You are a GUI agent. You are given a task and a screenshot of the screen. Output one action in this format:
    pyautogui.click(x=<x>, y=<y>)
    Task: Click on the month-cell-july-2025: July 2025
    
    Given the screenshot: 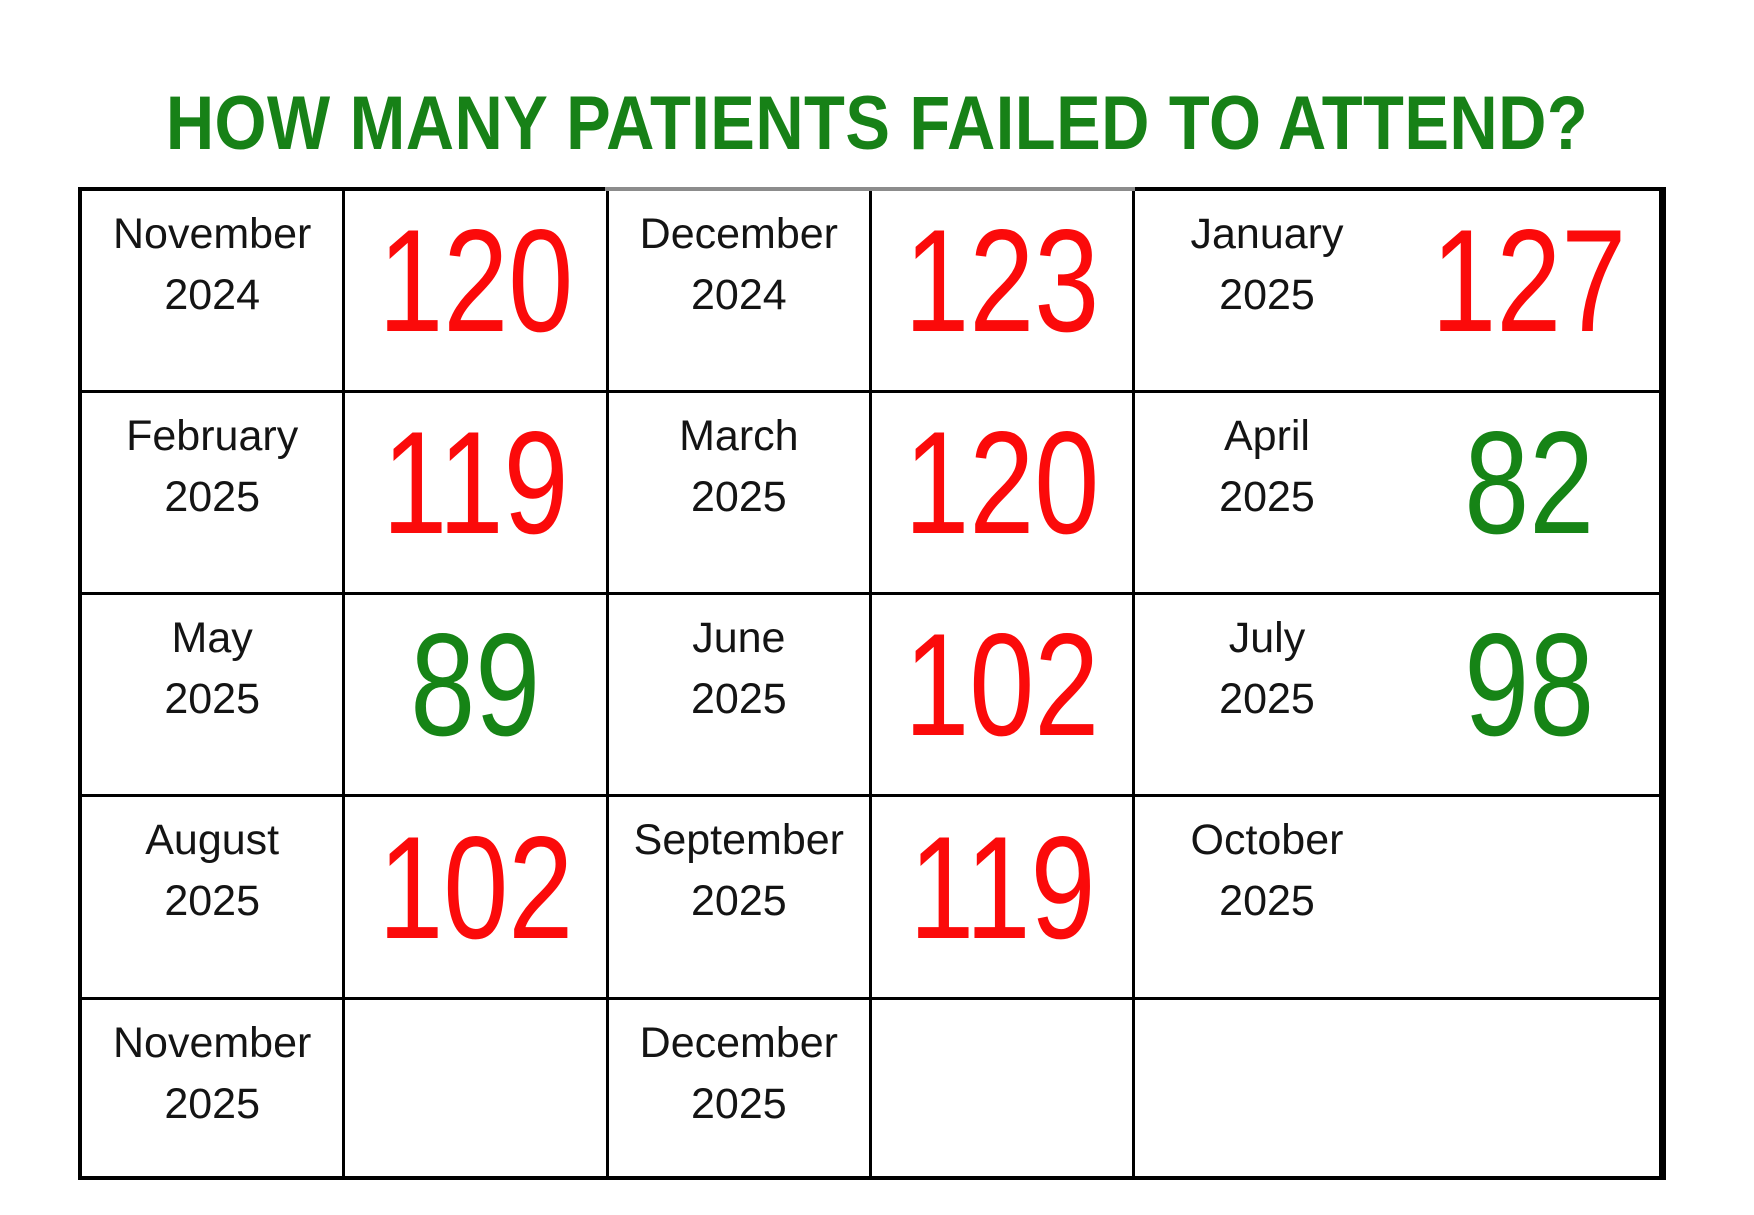 What is the action you would take?
    pyautogui.click(x=1267, y=695)
    